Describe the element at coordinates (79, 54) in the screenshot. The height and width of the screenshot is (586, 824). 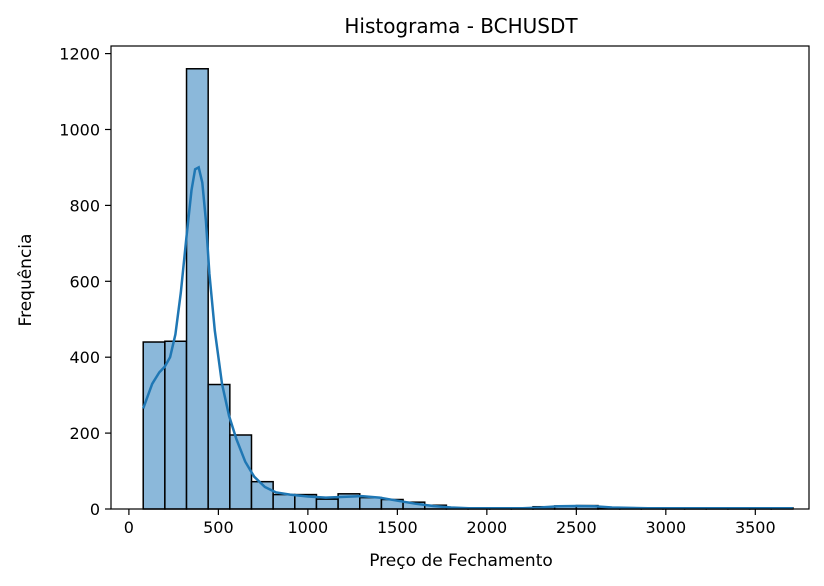
I see `y-tick-label: 1200` at that location.